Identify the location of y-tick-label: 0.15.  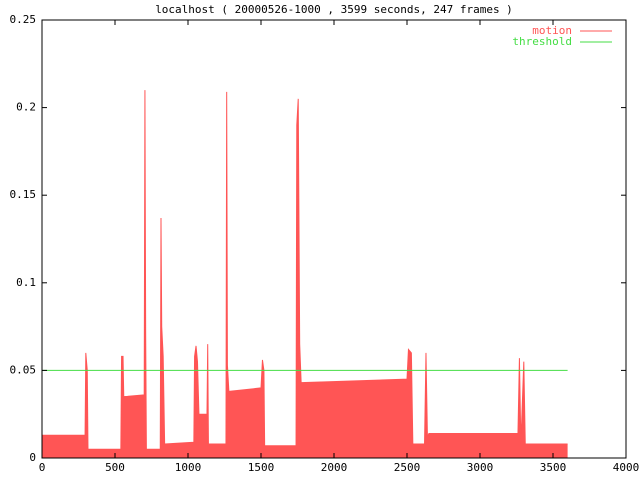
(23, 194).